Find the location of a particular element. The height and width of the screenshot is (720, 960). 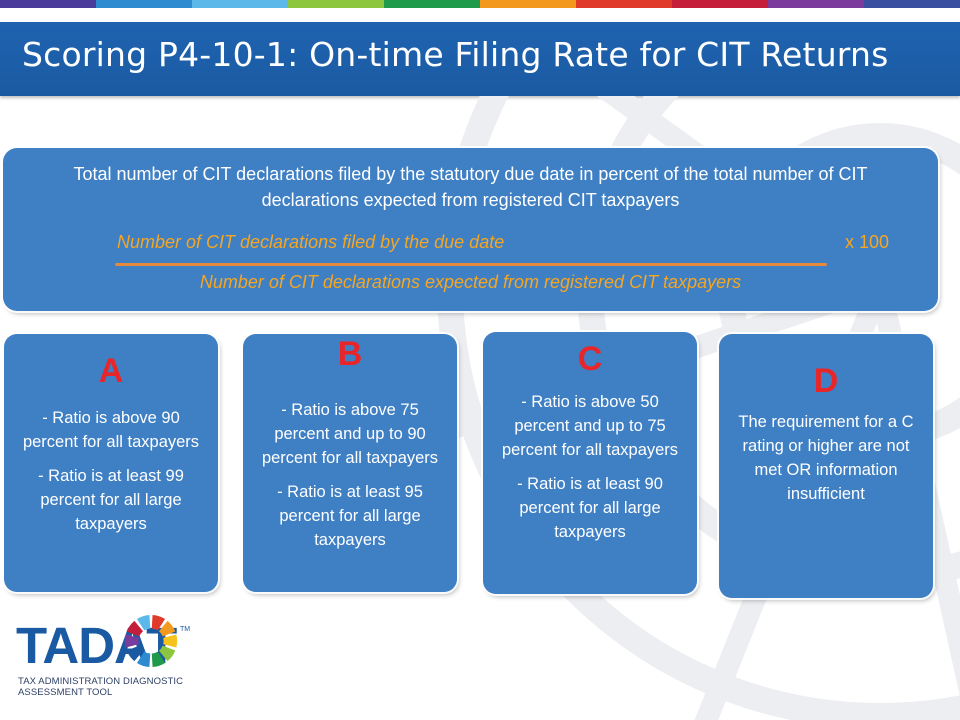

logo-wheel-icon is located at coordinates (151, 641).